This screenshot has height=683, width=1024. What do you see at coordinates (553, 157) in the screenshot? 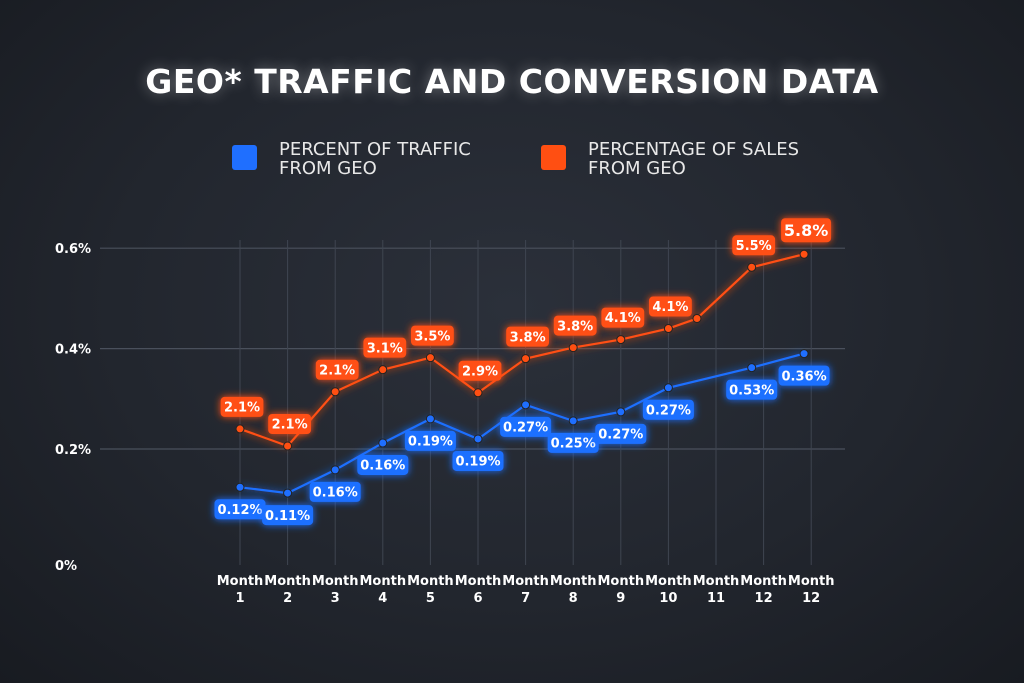
I see `legend-swatch-orange` at bounding box center [553, 157].